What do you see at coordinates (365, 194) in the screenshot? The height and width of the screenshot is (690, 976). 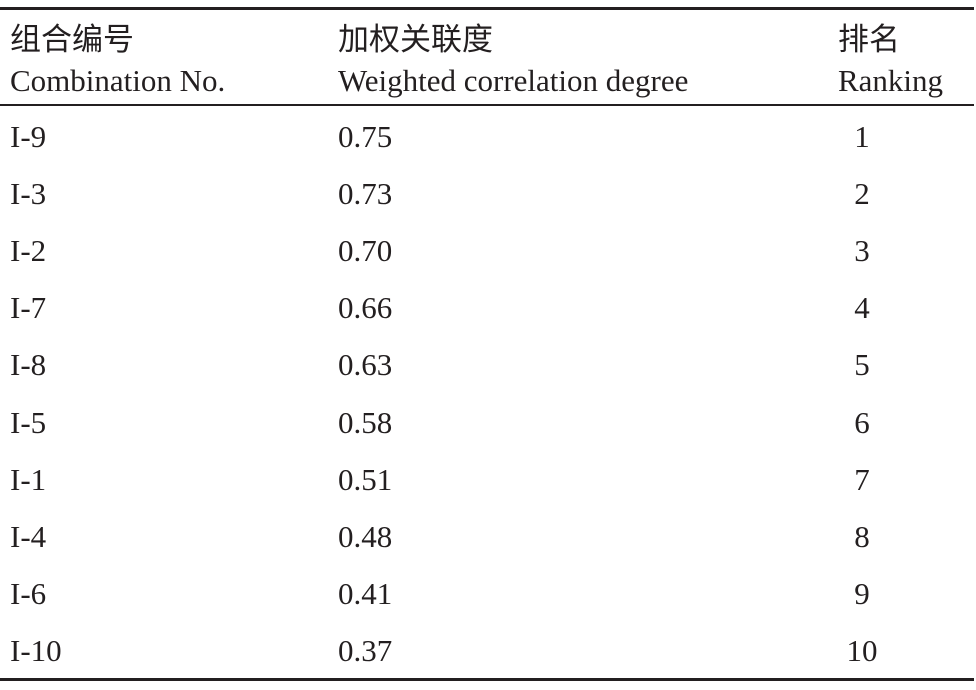 I see `table-cell: 0.73` at bounding box center [365, 194].